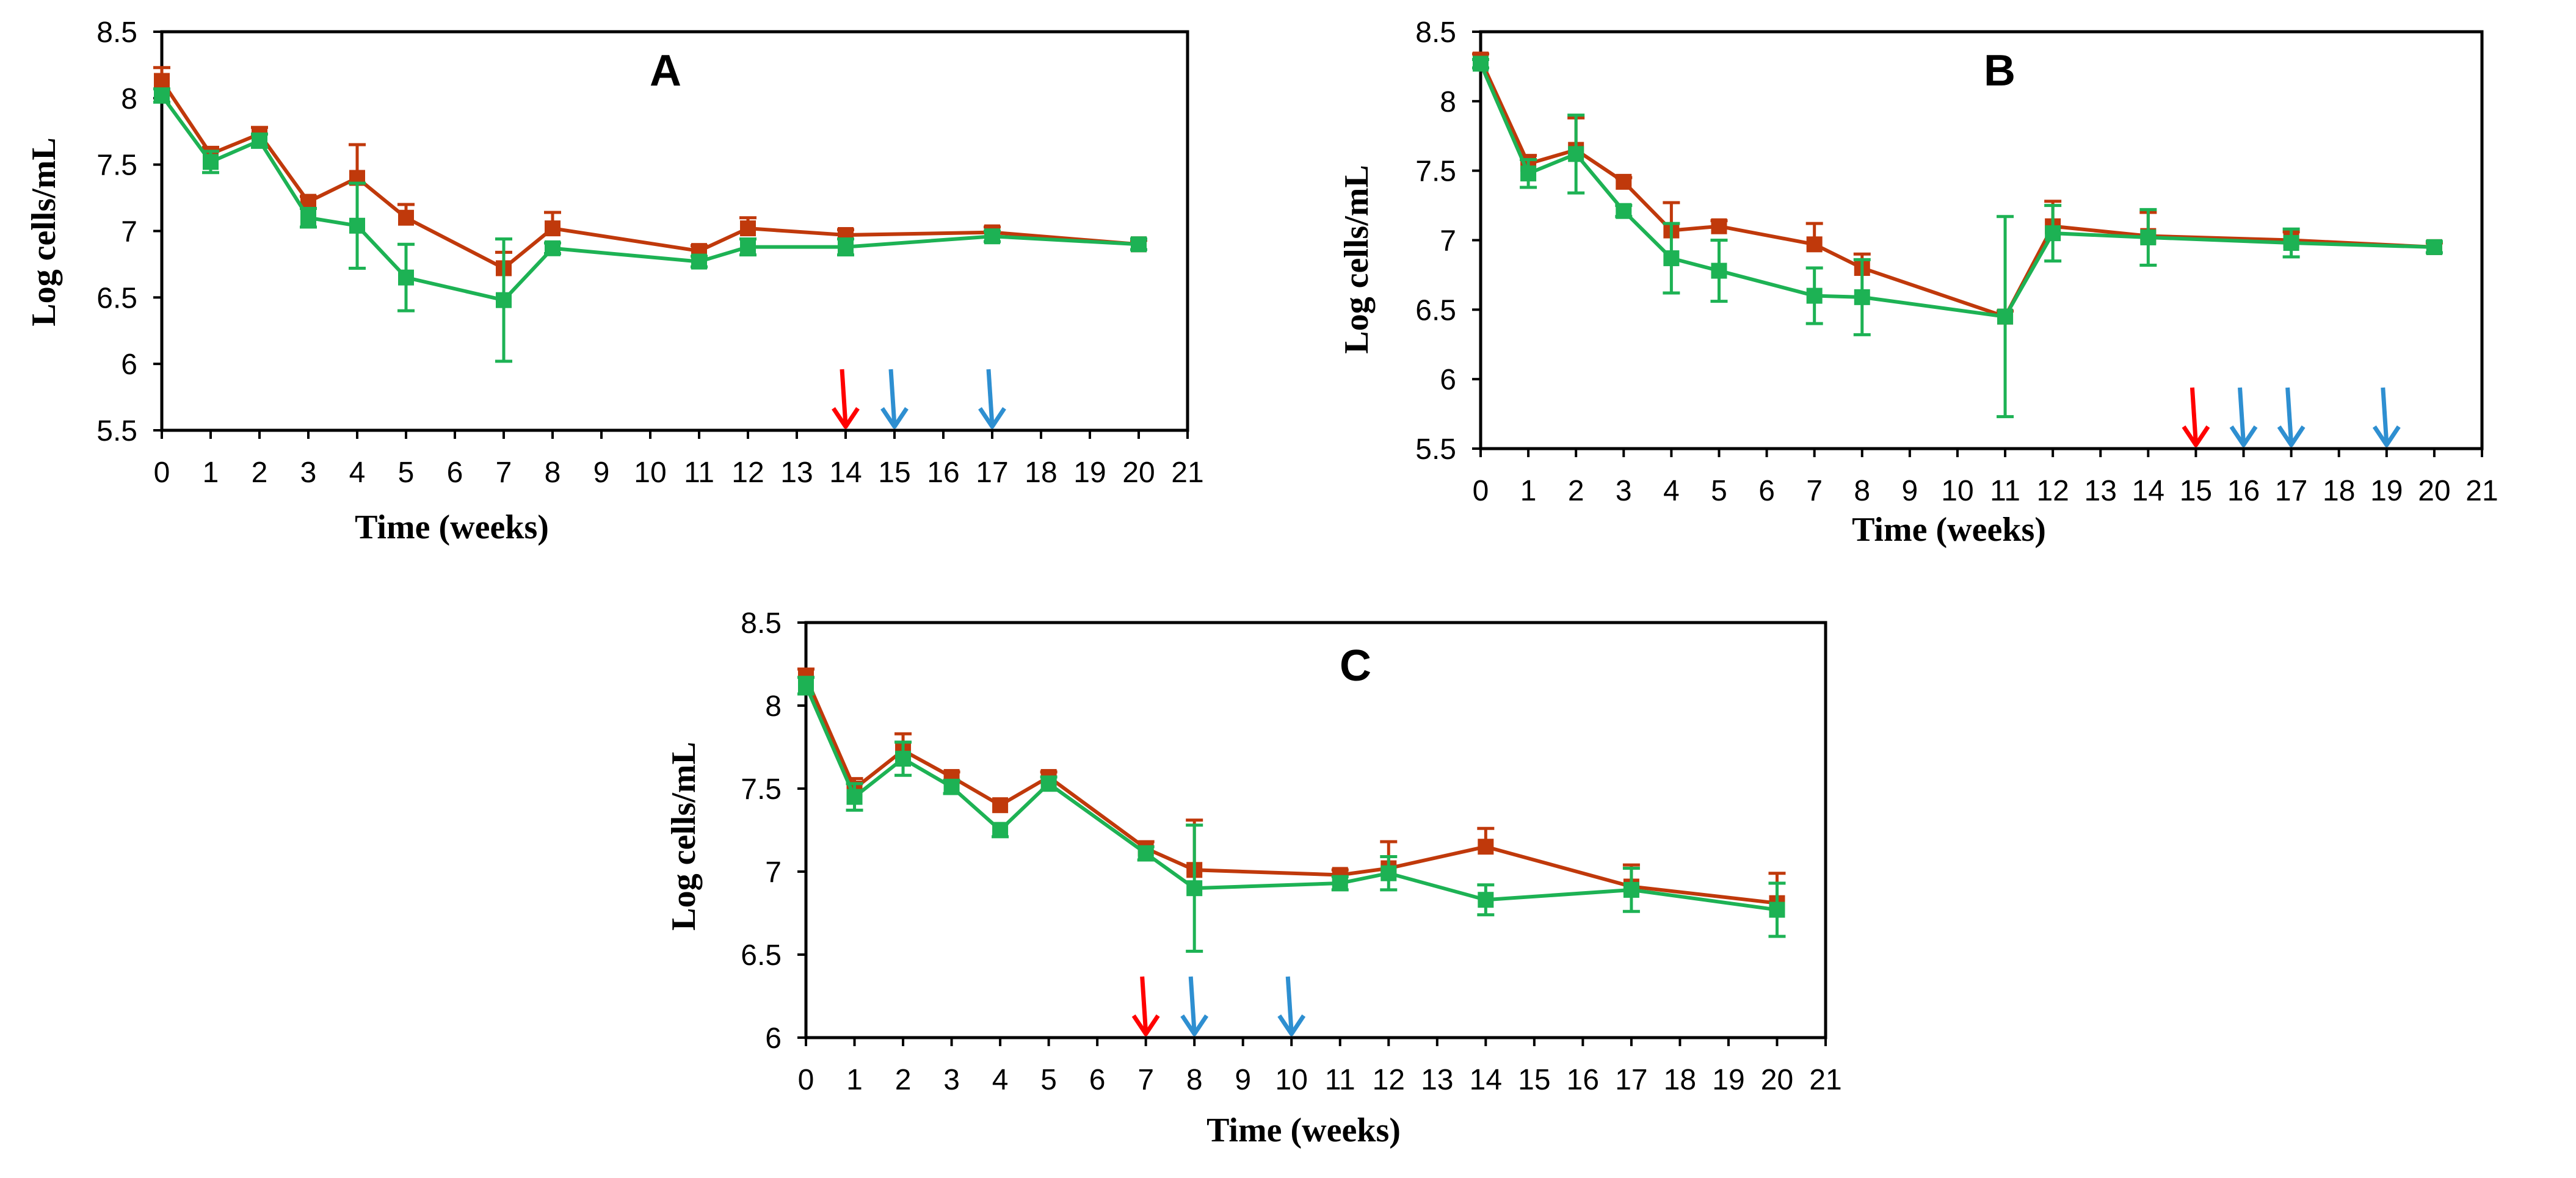  Describe the element at coordinates (211, 473) in the screenshot. I see `panel-a-x-tick-label: 1` at that location.